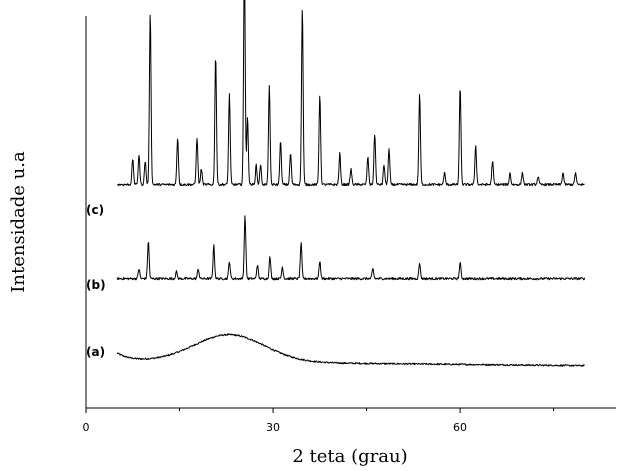 The image size is (625, 471). Describe the element at coordinates (95, 352) in the screenshot. I see `series-label-a: (a)` at that location.